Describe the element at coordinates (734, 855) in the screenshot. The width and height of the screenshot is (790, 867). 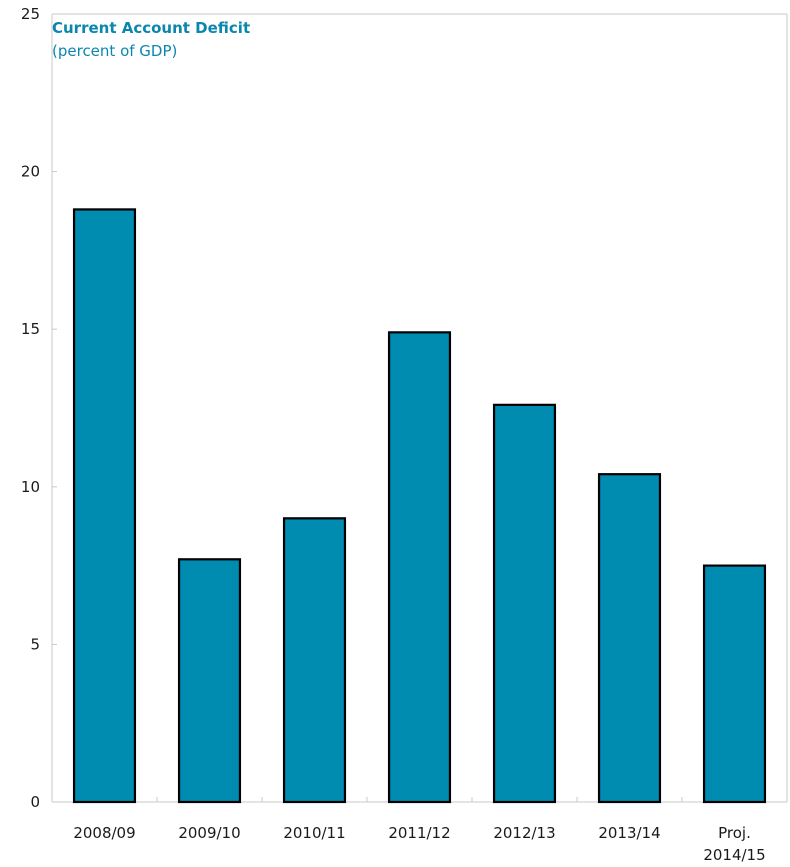
I see `x-tick-label: 2014/15` at that location.